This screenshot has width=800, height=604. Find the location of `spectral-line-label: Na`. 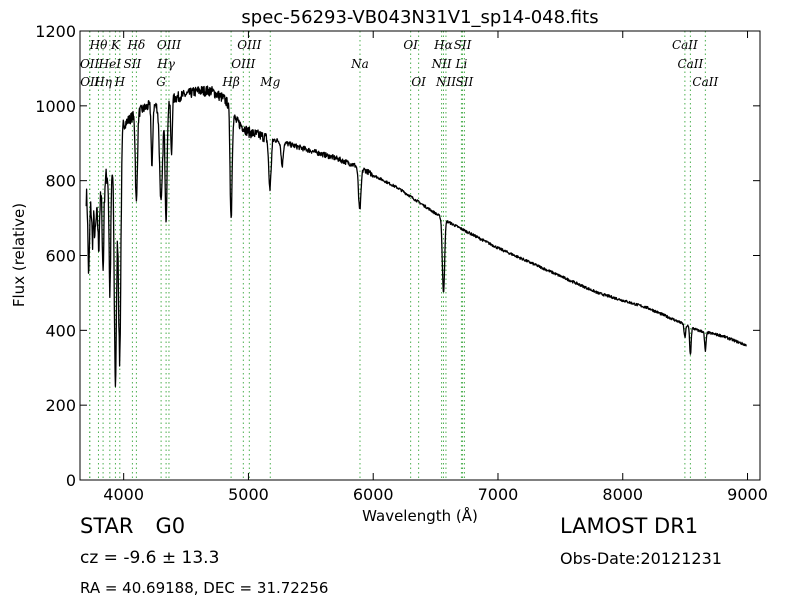

spectral-line-label: Na is located at coordinates (359, 64).